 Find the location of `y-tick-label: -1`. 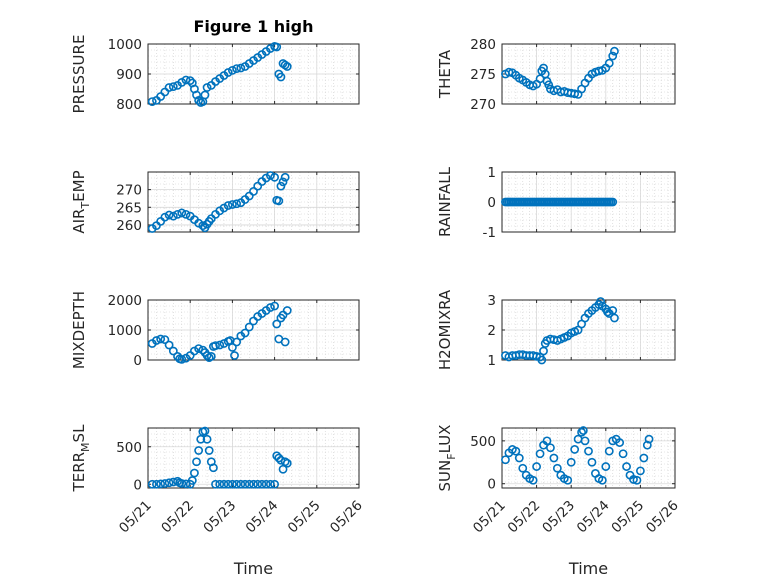

y-tick-label: -1 is located at coordinates (489, 233).